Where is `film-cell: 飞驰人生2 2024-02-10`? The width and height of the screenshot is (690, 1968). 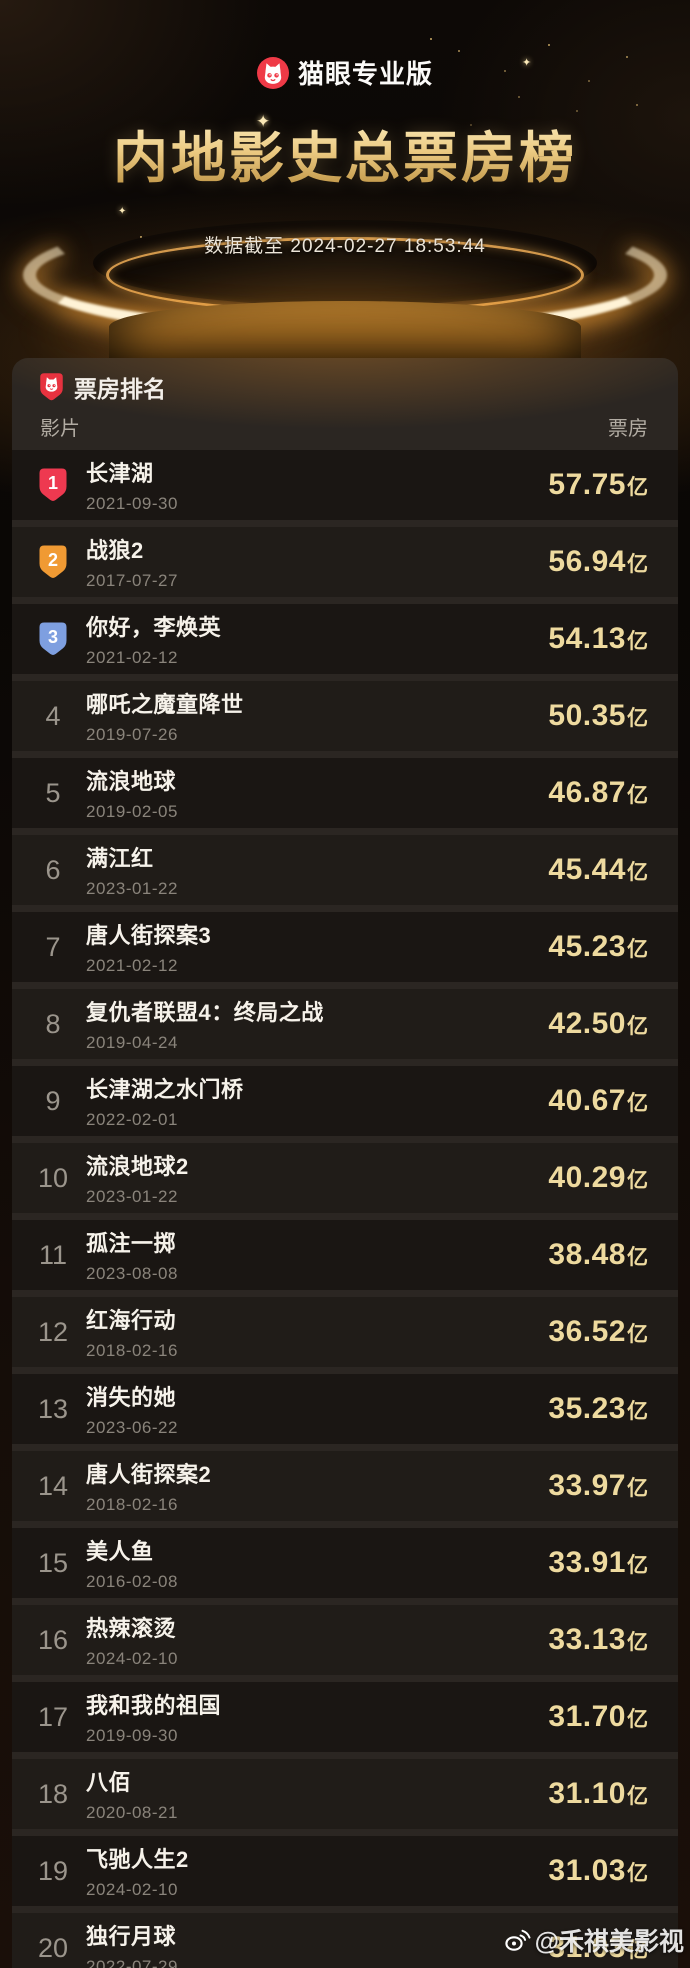 film-cell: 飞驰人生2 2024-02-10 is located at coordinates (313, 1871).